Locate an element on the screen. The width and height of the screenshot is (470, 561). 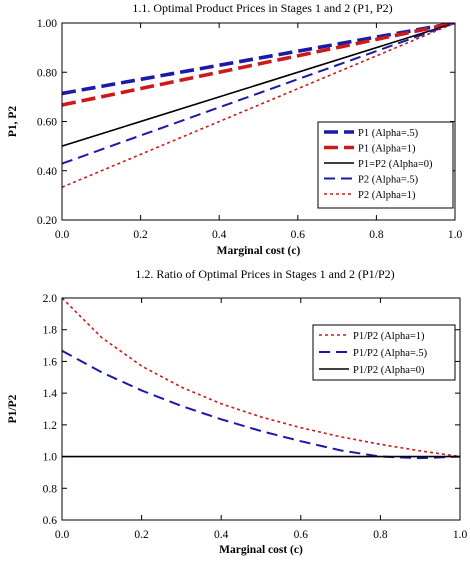
legend-entry-4: P2 (Alpha=1) is located at coordinates (387, 195).